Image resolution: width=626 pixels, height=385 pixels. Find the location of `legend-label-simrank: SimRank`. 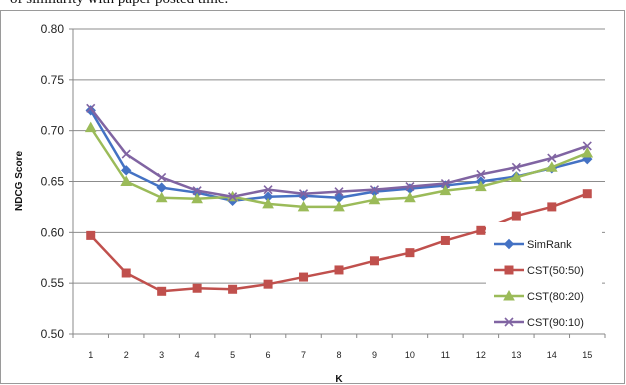

legend-label-simrank: SimRank is located at coordinates (549, 245).